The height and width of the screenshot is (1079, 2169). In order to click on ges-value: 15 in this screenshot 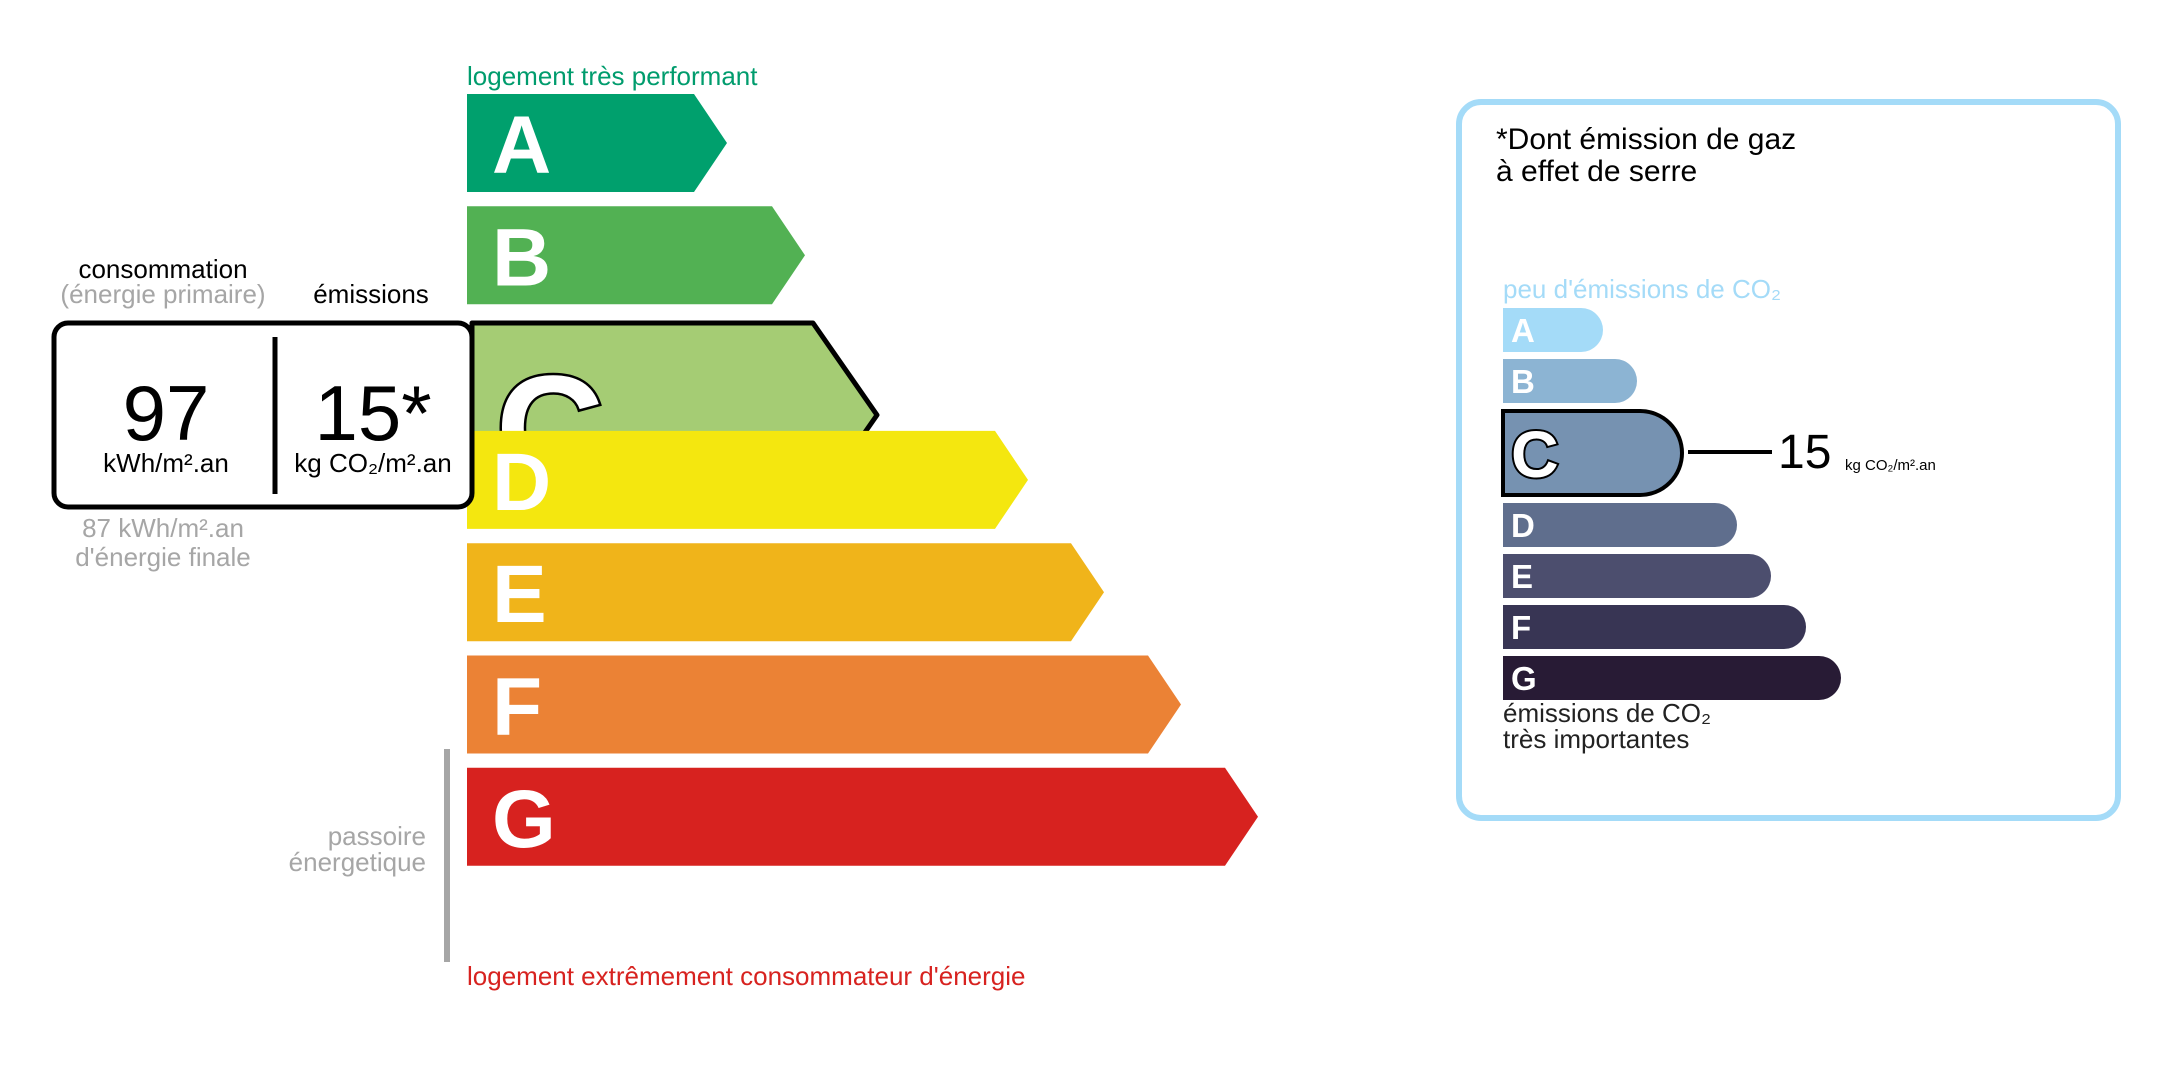, I will do `click(1804, 452)`.